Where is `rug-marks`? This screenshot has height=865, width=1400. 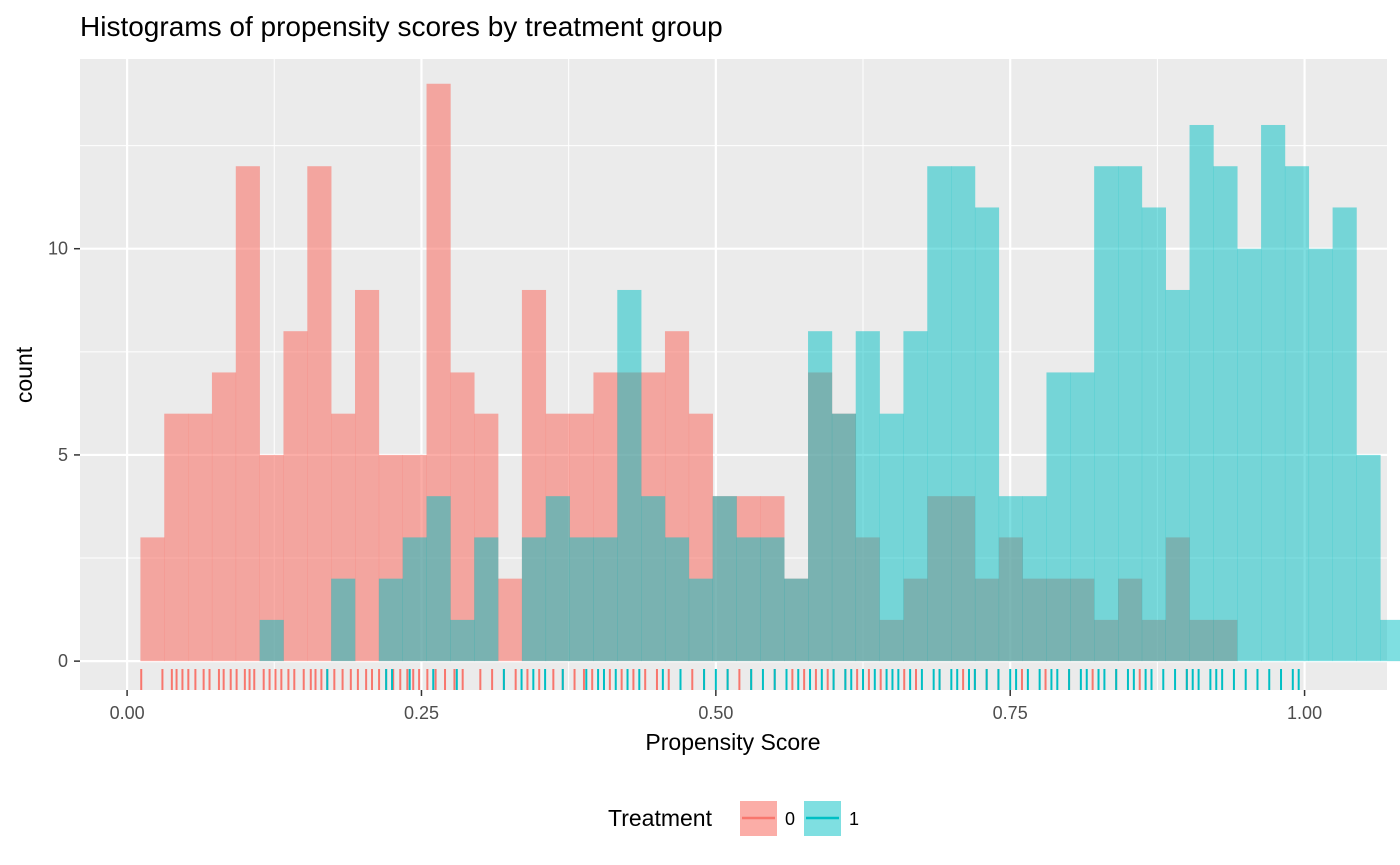
rug-marks is located at coordinates (720, 679).